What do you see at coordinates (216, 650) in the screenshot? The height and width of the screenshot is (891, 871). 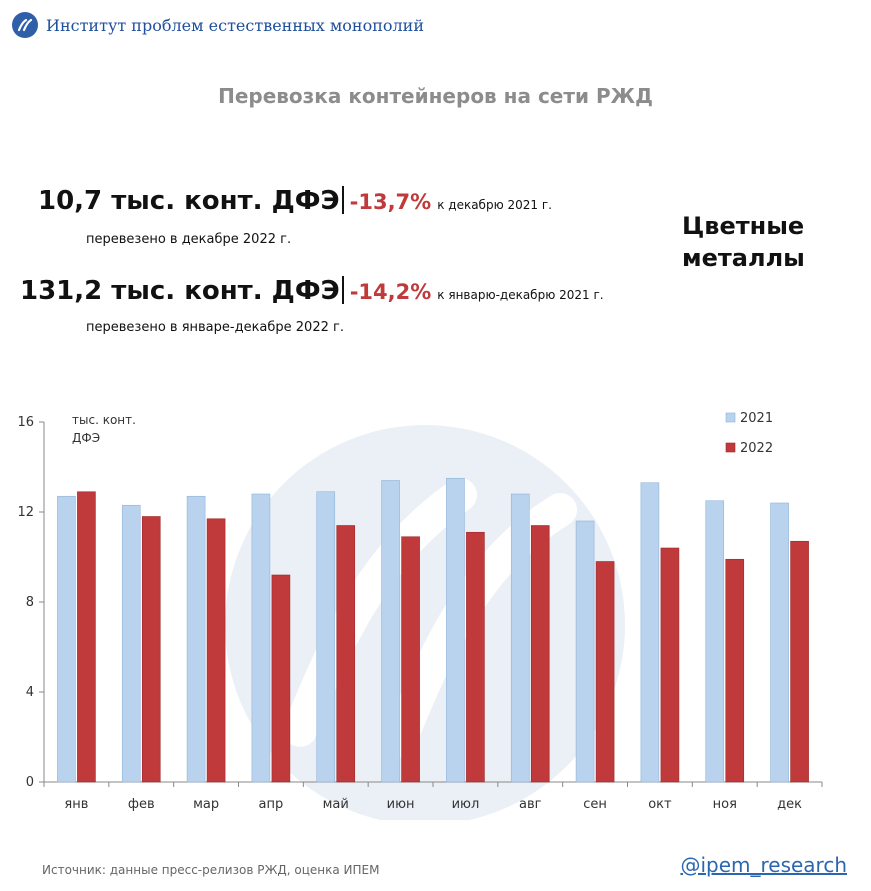 I see `bar-2022-мар` at bounding box center [216, 650].